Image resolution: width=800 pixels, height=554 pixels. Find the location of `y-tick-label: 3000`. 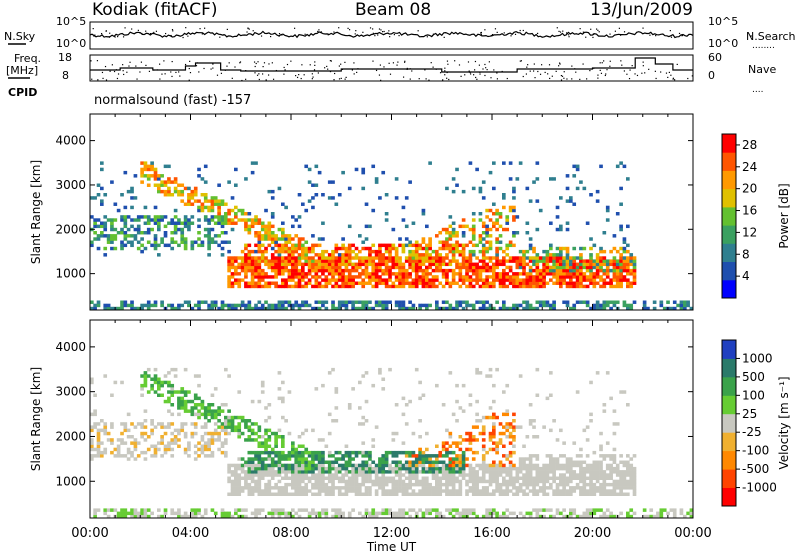

y-tick-label: 3000 is located at coordinates (70, 392).